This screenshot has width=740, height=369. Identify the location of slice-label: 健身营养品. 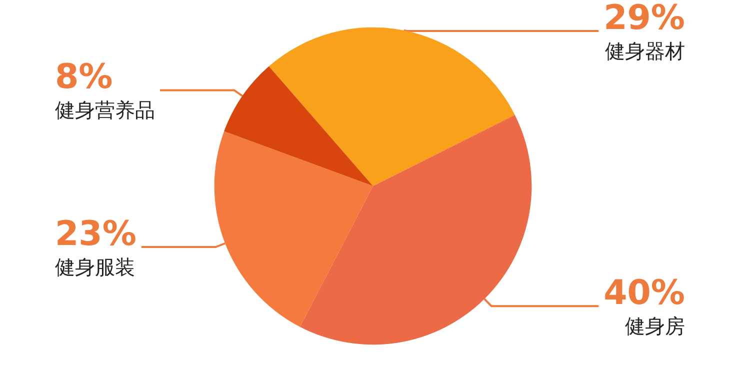
(105, 110).